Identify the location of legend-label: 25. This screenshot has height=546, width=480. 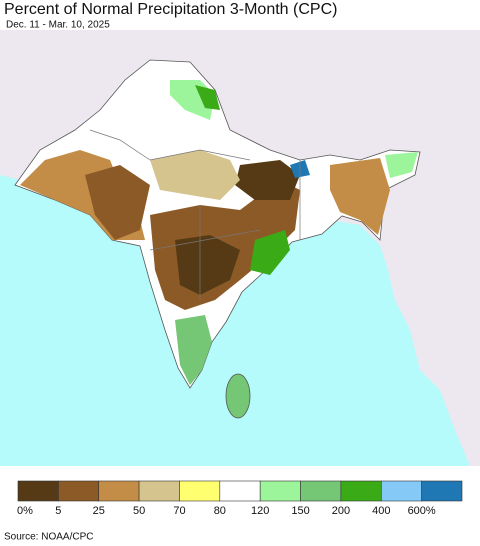
(99, 511).